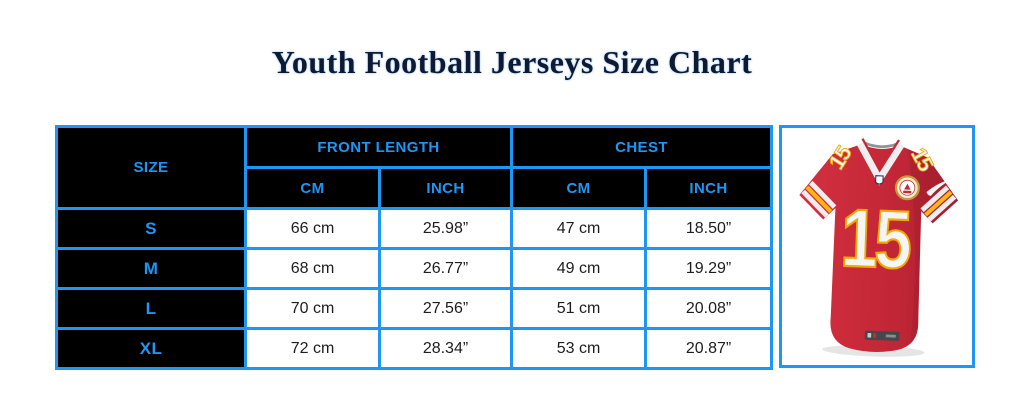 Image resolution: width=1024 pixels, height=418 pixels. I want to click on front-inch-value: 26.77”, so click(445, 268).